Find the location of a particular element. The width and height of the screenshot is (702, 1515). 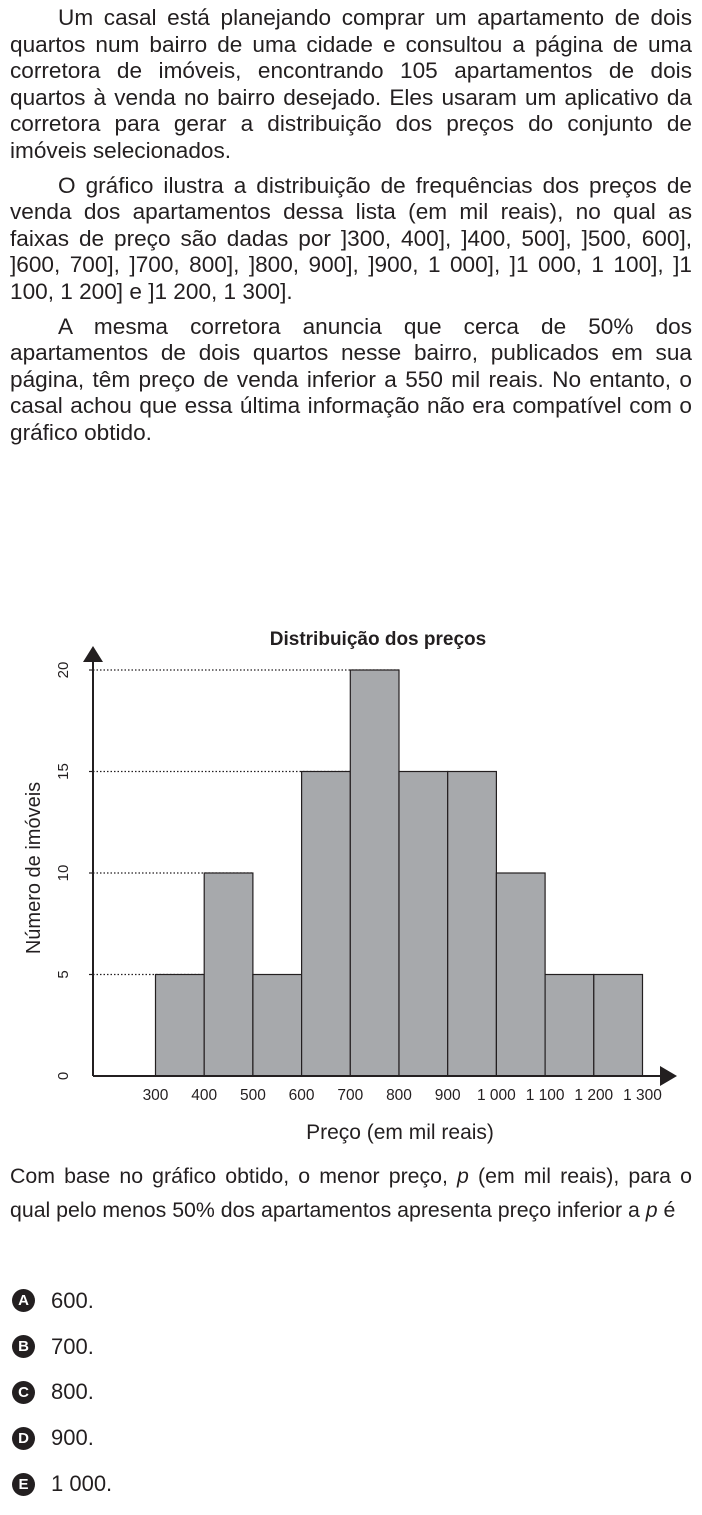

x-tick-label: 600 is located at coordinates (302, 1095).